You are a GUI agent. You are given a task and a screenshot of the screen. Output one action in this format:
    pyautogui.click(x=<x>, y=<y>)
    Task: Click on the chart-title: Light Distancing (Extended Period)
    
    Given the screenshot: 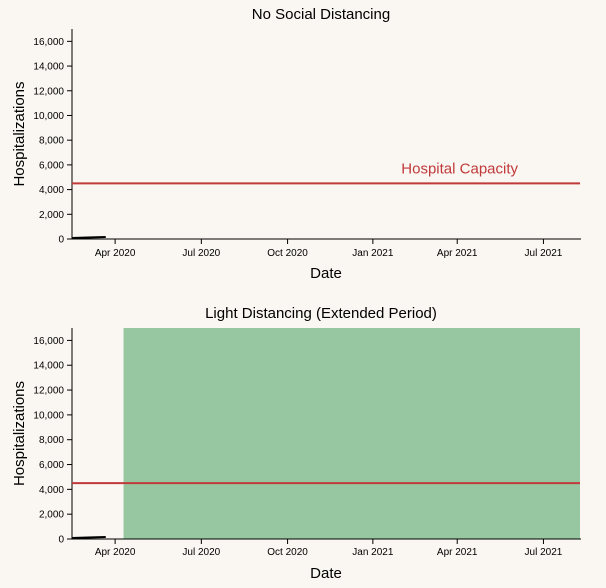 What is the action you would take?
    pyautogui.click(x=321, y=313)
    